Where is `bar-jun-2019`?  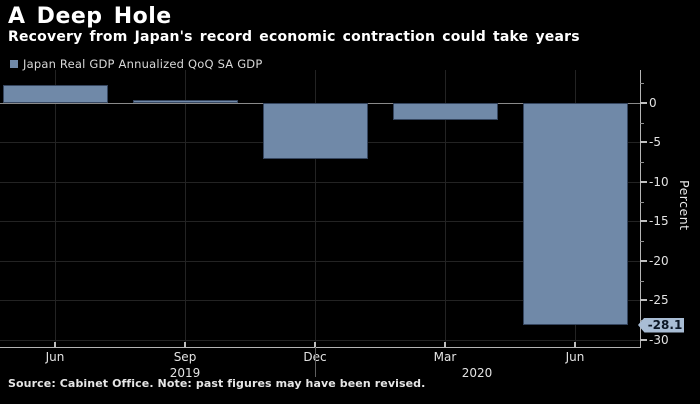
bar-jun-2019 is located at coordinates (55, 94).